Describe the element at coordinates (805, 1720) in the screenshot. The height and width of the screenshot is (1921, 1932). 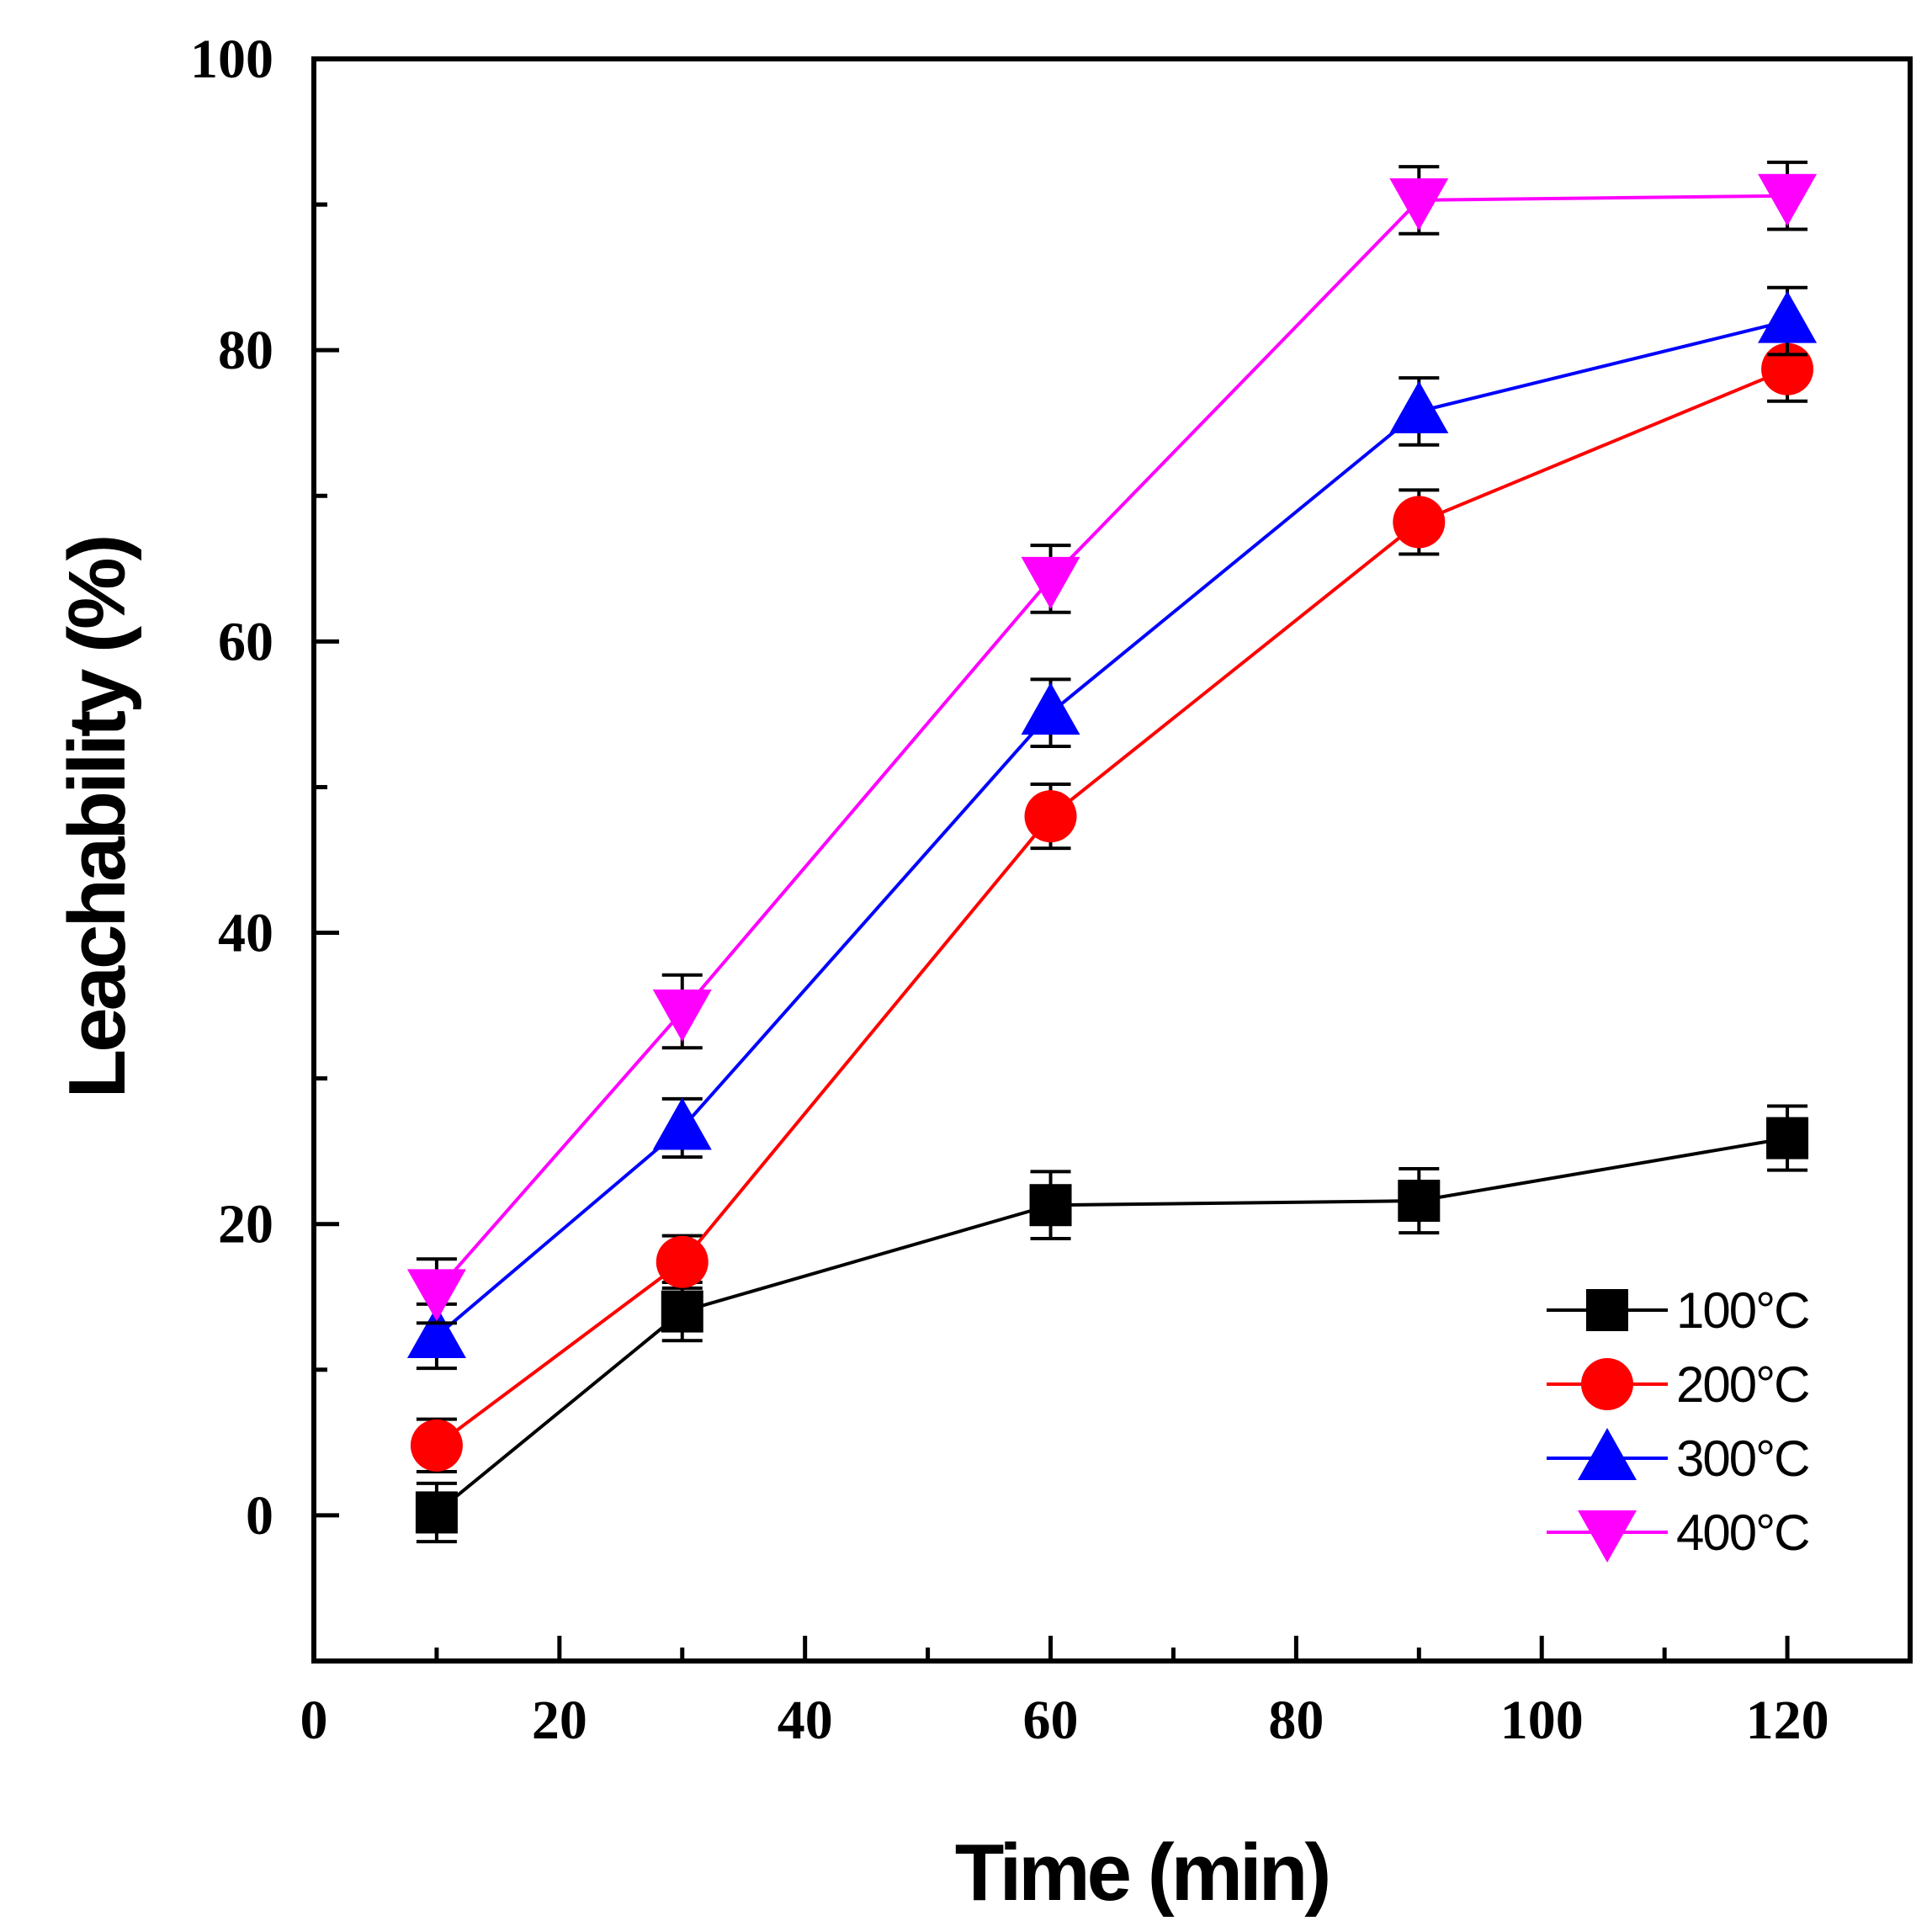
I see `x-tick-label: 40` at that location.